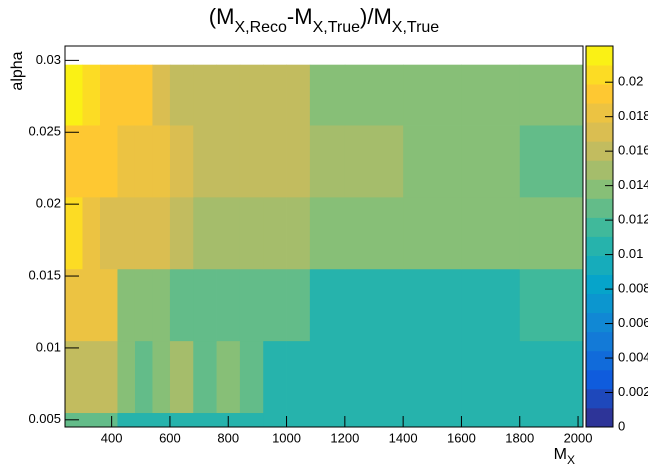 This screenshot has width=648, height=474. I want to click on x-tick-label: 800, so click(228, 437).